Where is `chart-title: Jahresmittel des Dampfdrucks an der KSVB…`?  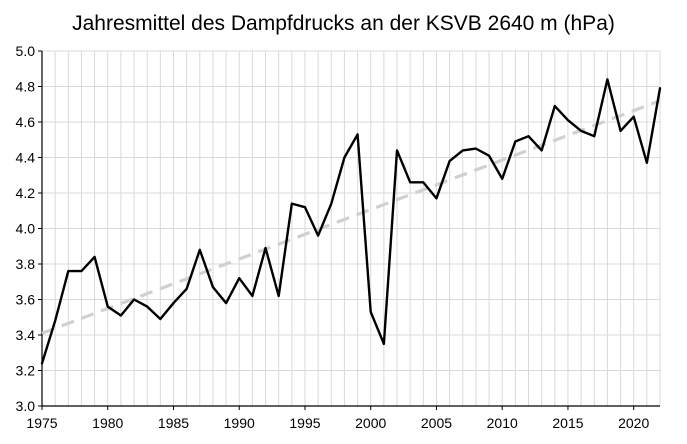
chart-title: Jahresmittel des Dampfdrucks an der KSVB… is located at coordinates (343, 23).